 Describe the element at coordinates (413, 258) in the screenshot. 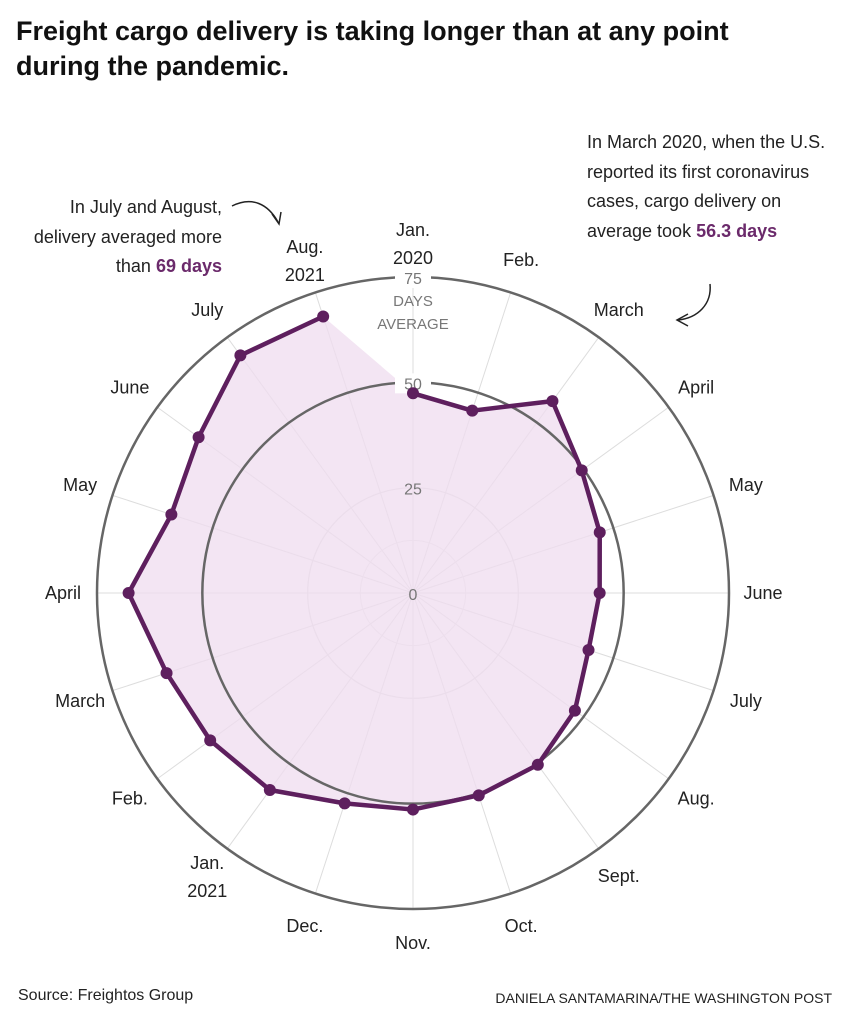

I see `category-label: 2020` at that location.